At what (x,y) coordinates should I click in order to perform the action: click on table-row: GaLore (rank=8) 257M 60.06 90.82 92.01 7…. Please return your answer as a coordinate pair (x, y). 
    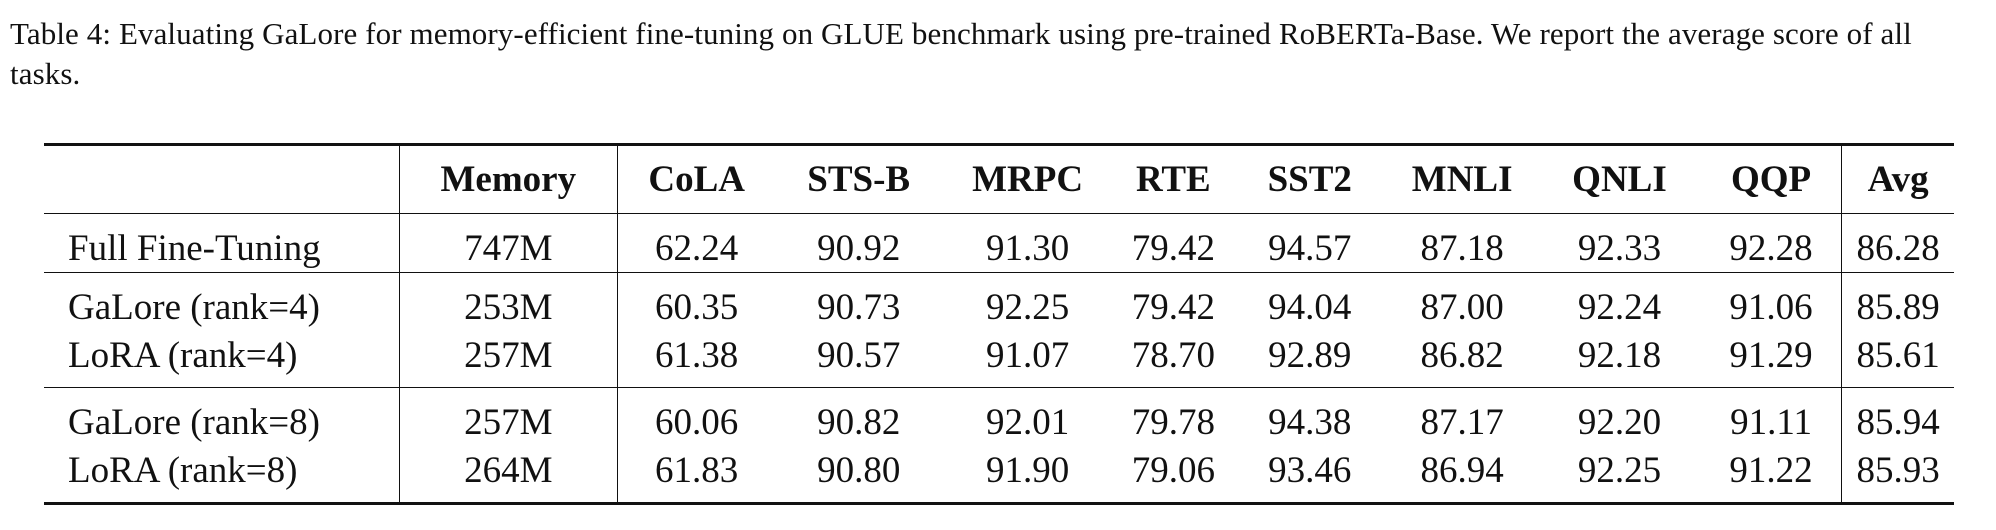
    Looking at the image, I should click on (999, 416).